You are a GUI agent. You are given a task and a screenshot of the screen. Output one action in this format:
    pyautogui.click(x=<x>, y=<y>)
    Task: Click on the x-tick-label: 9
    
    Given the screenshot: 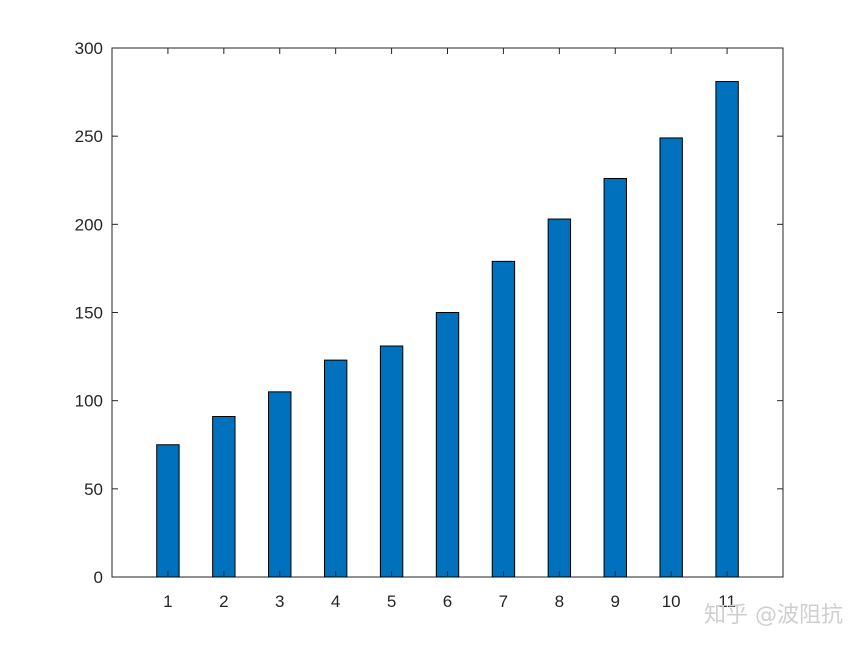 What is the action you would take?
    pyautogui.click(x=615, y=601)
    